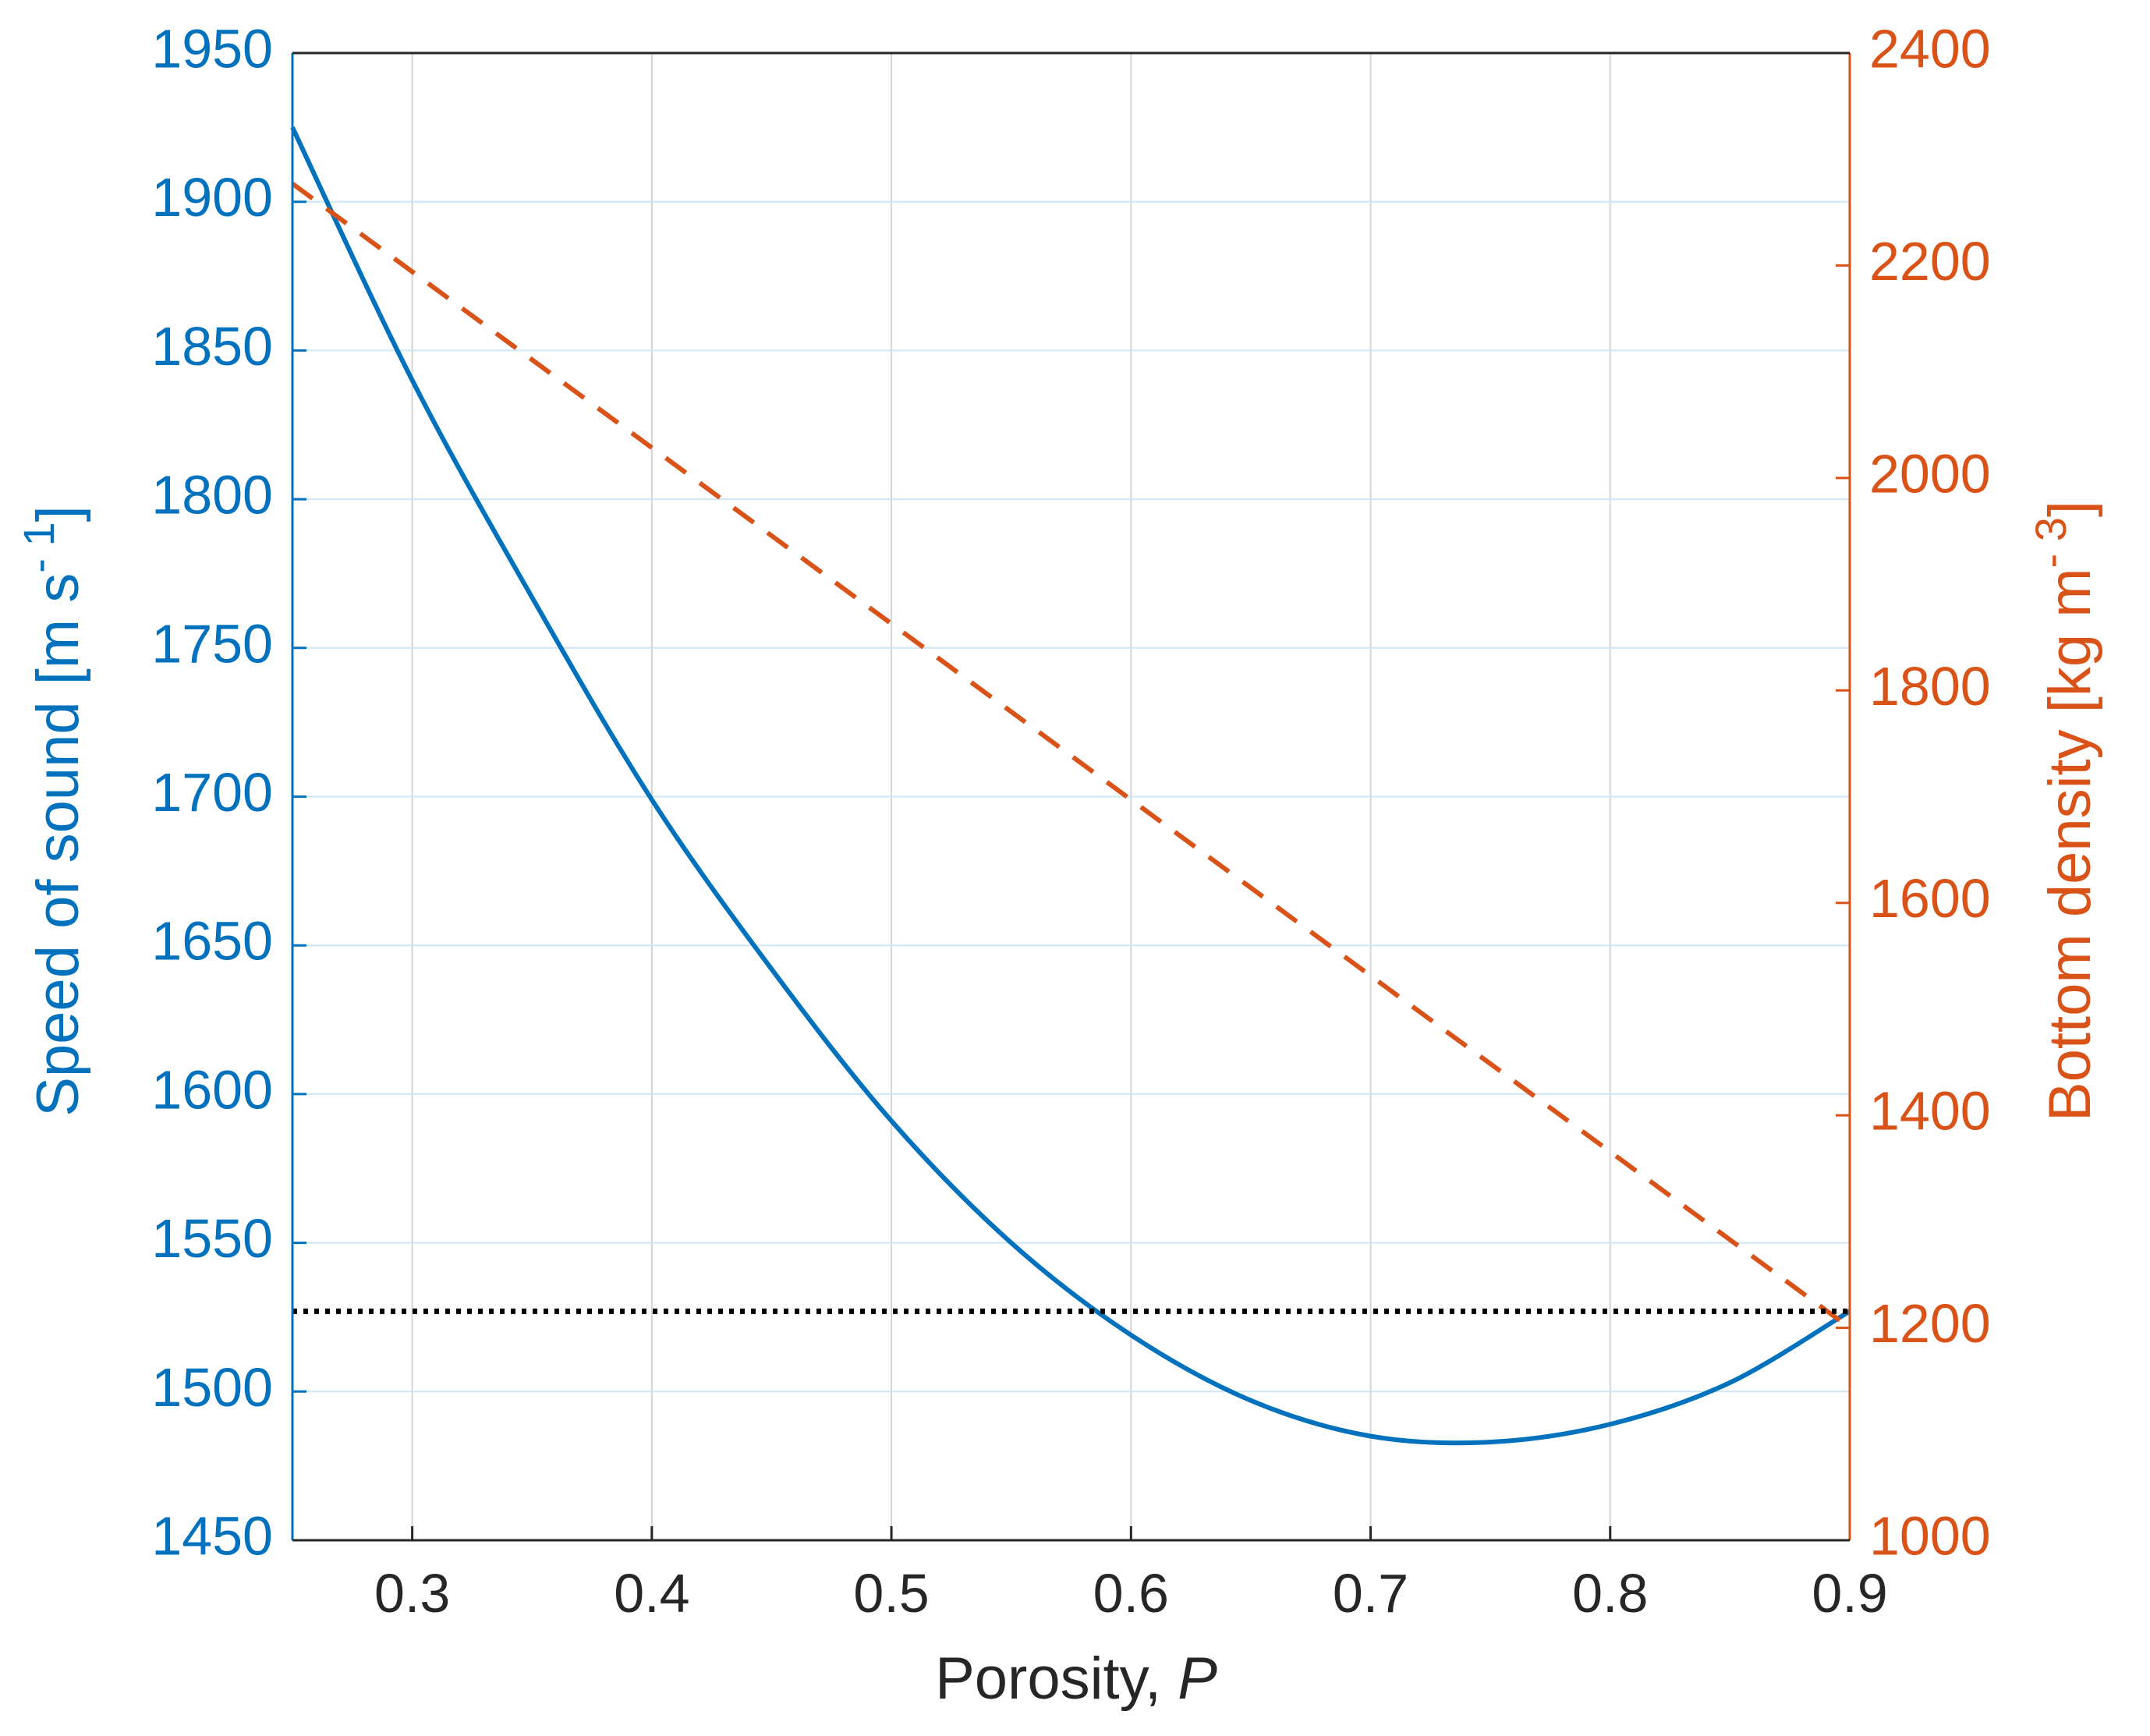  I want to click on right-tick-label: 1400, so click(1930, 1111).